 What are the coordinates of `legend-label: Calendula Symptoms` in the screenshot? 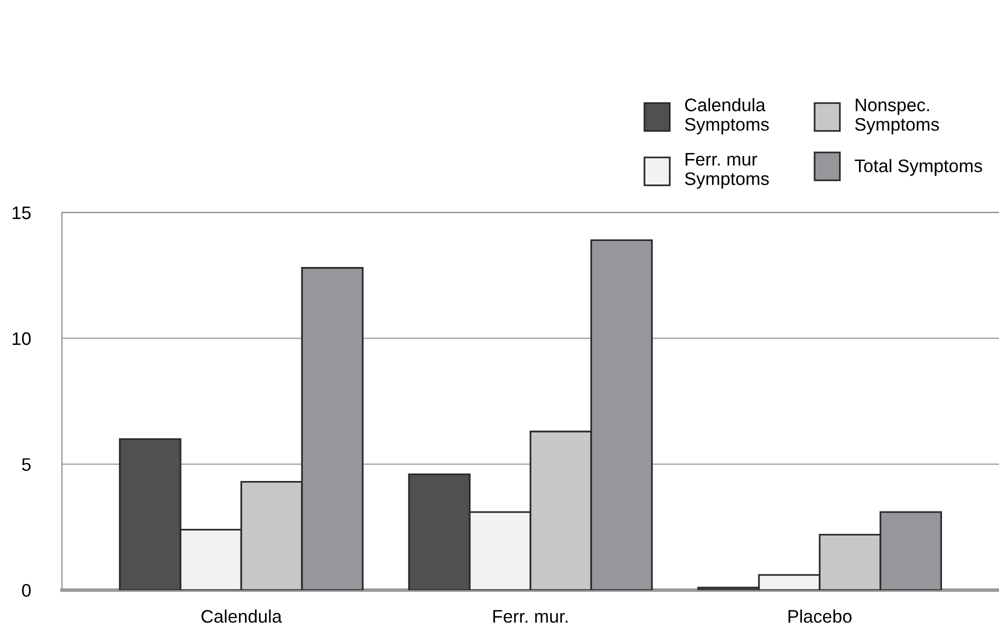 It's located at (727, 116).